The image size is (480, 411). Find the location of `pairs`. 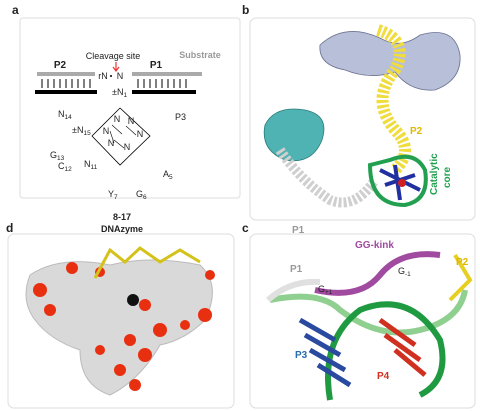

pairs is located at coordinates (123, 136).